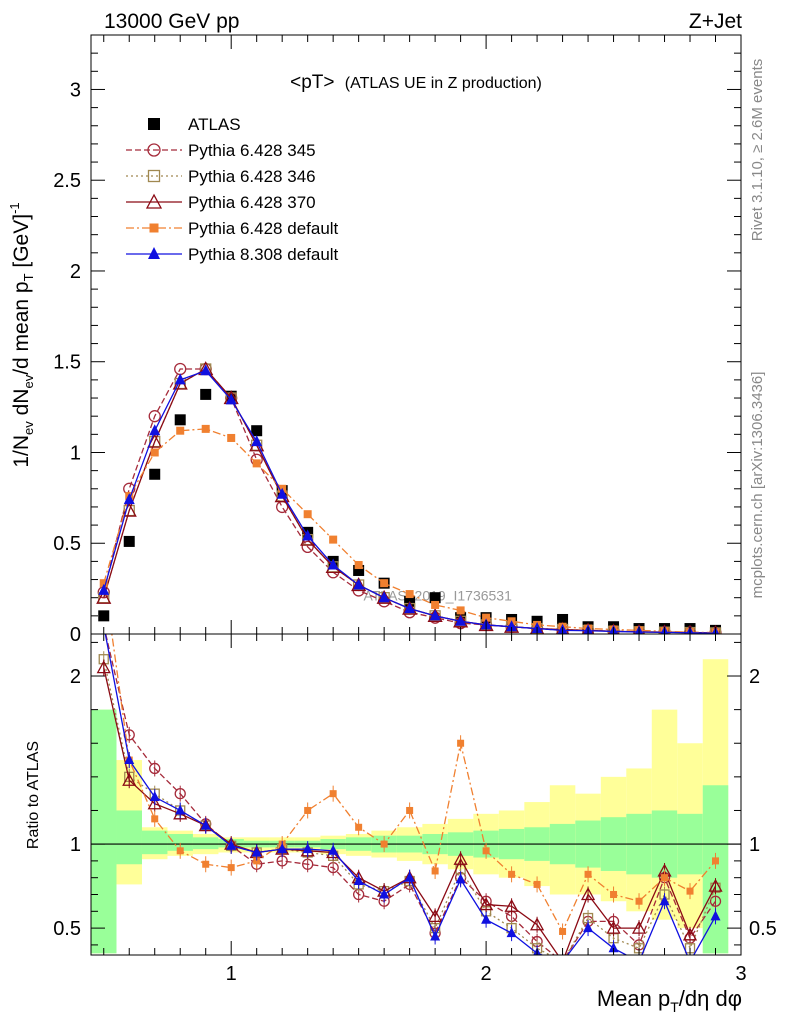 The height and width of the screenshot is (1024, 786). What do you see at coordinates (194, 124) in the screenshot?
I see `legend-item-atlas: ATLAS` at bounding box center [194, 124].